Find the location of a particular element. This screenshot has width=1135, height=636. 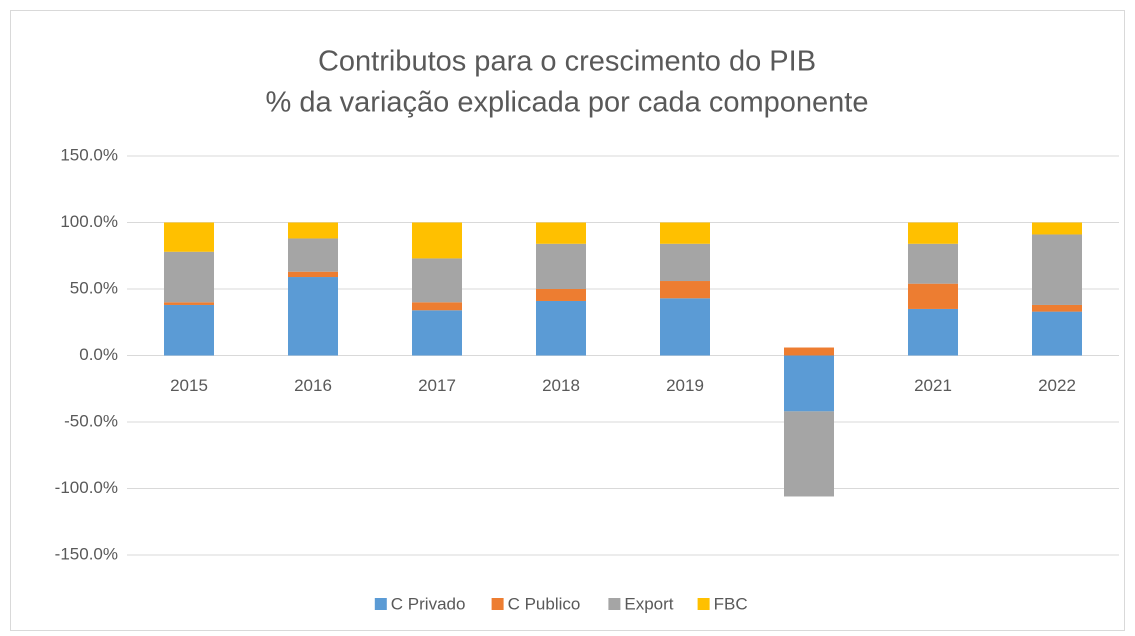

y-tick-label: -50.0% is located at coordinates (91, 420).